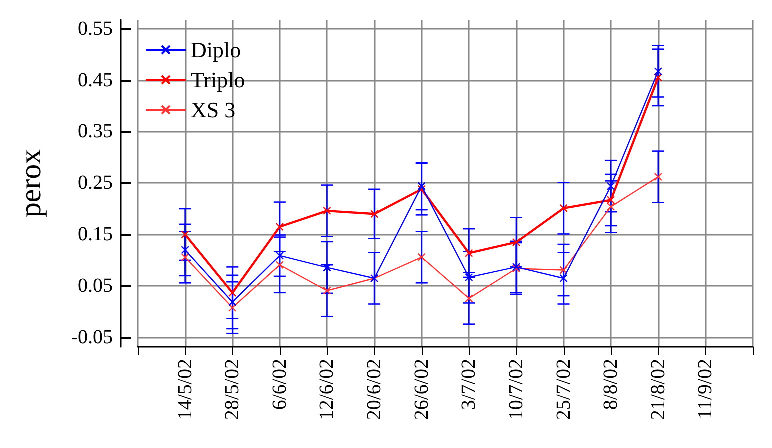 The height and width of the screenshot is (448, 772). I want to click on x-tick-label: 11/9/02, so click(705, 389).